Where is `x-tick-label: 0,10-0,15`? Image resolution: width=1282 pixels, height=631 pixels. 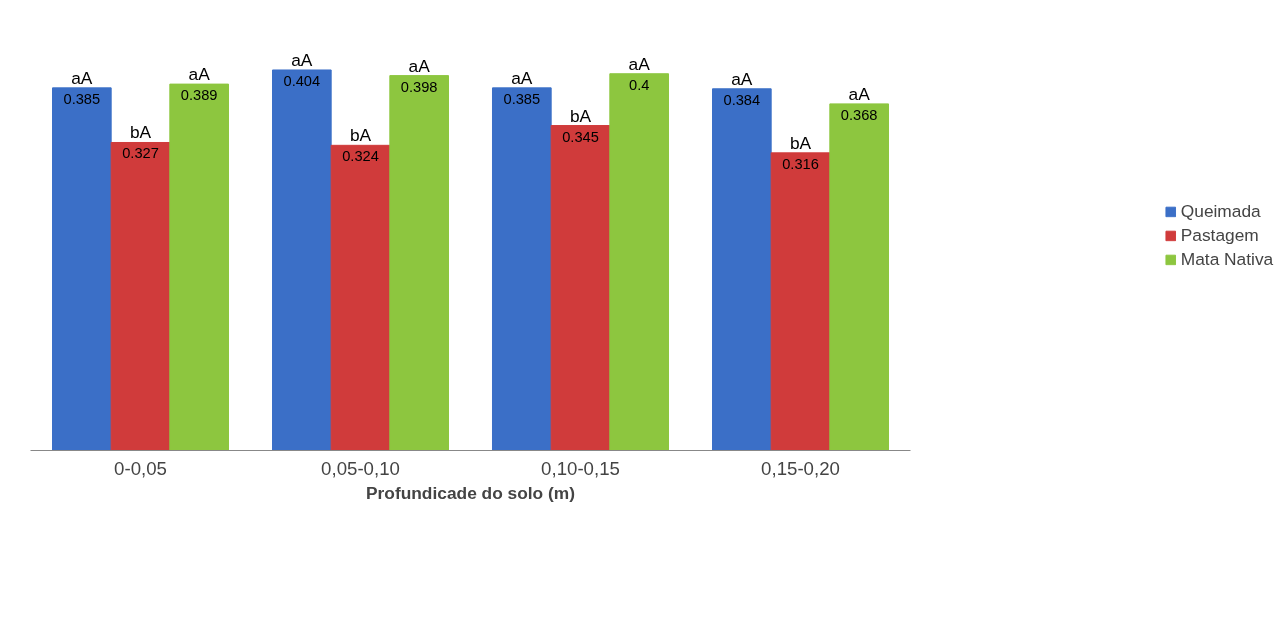 x-tick-label: 0,10-0,15 is located at coordinates (580, 468).